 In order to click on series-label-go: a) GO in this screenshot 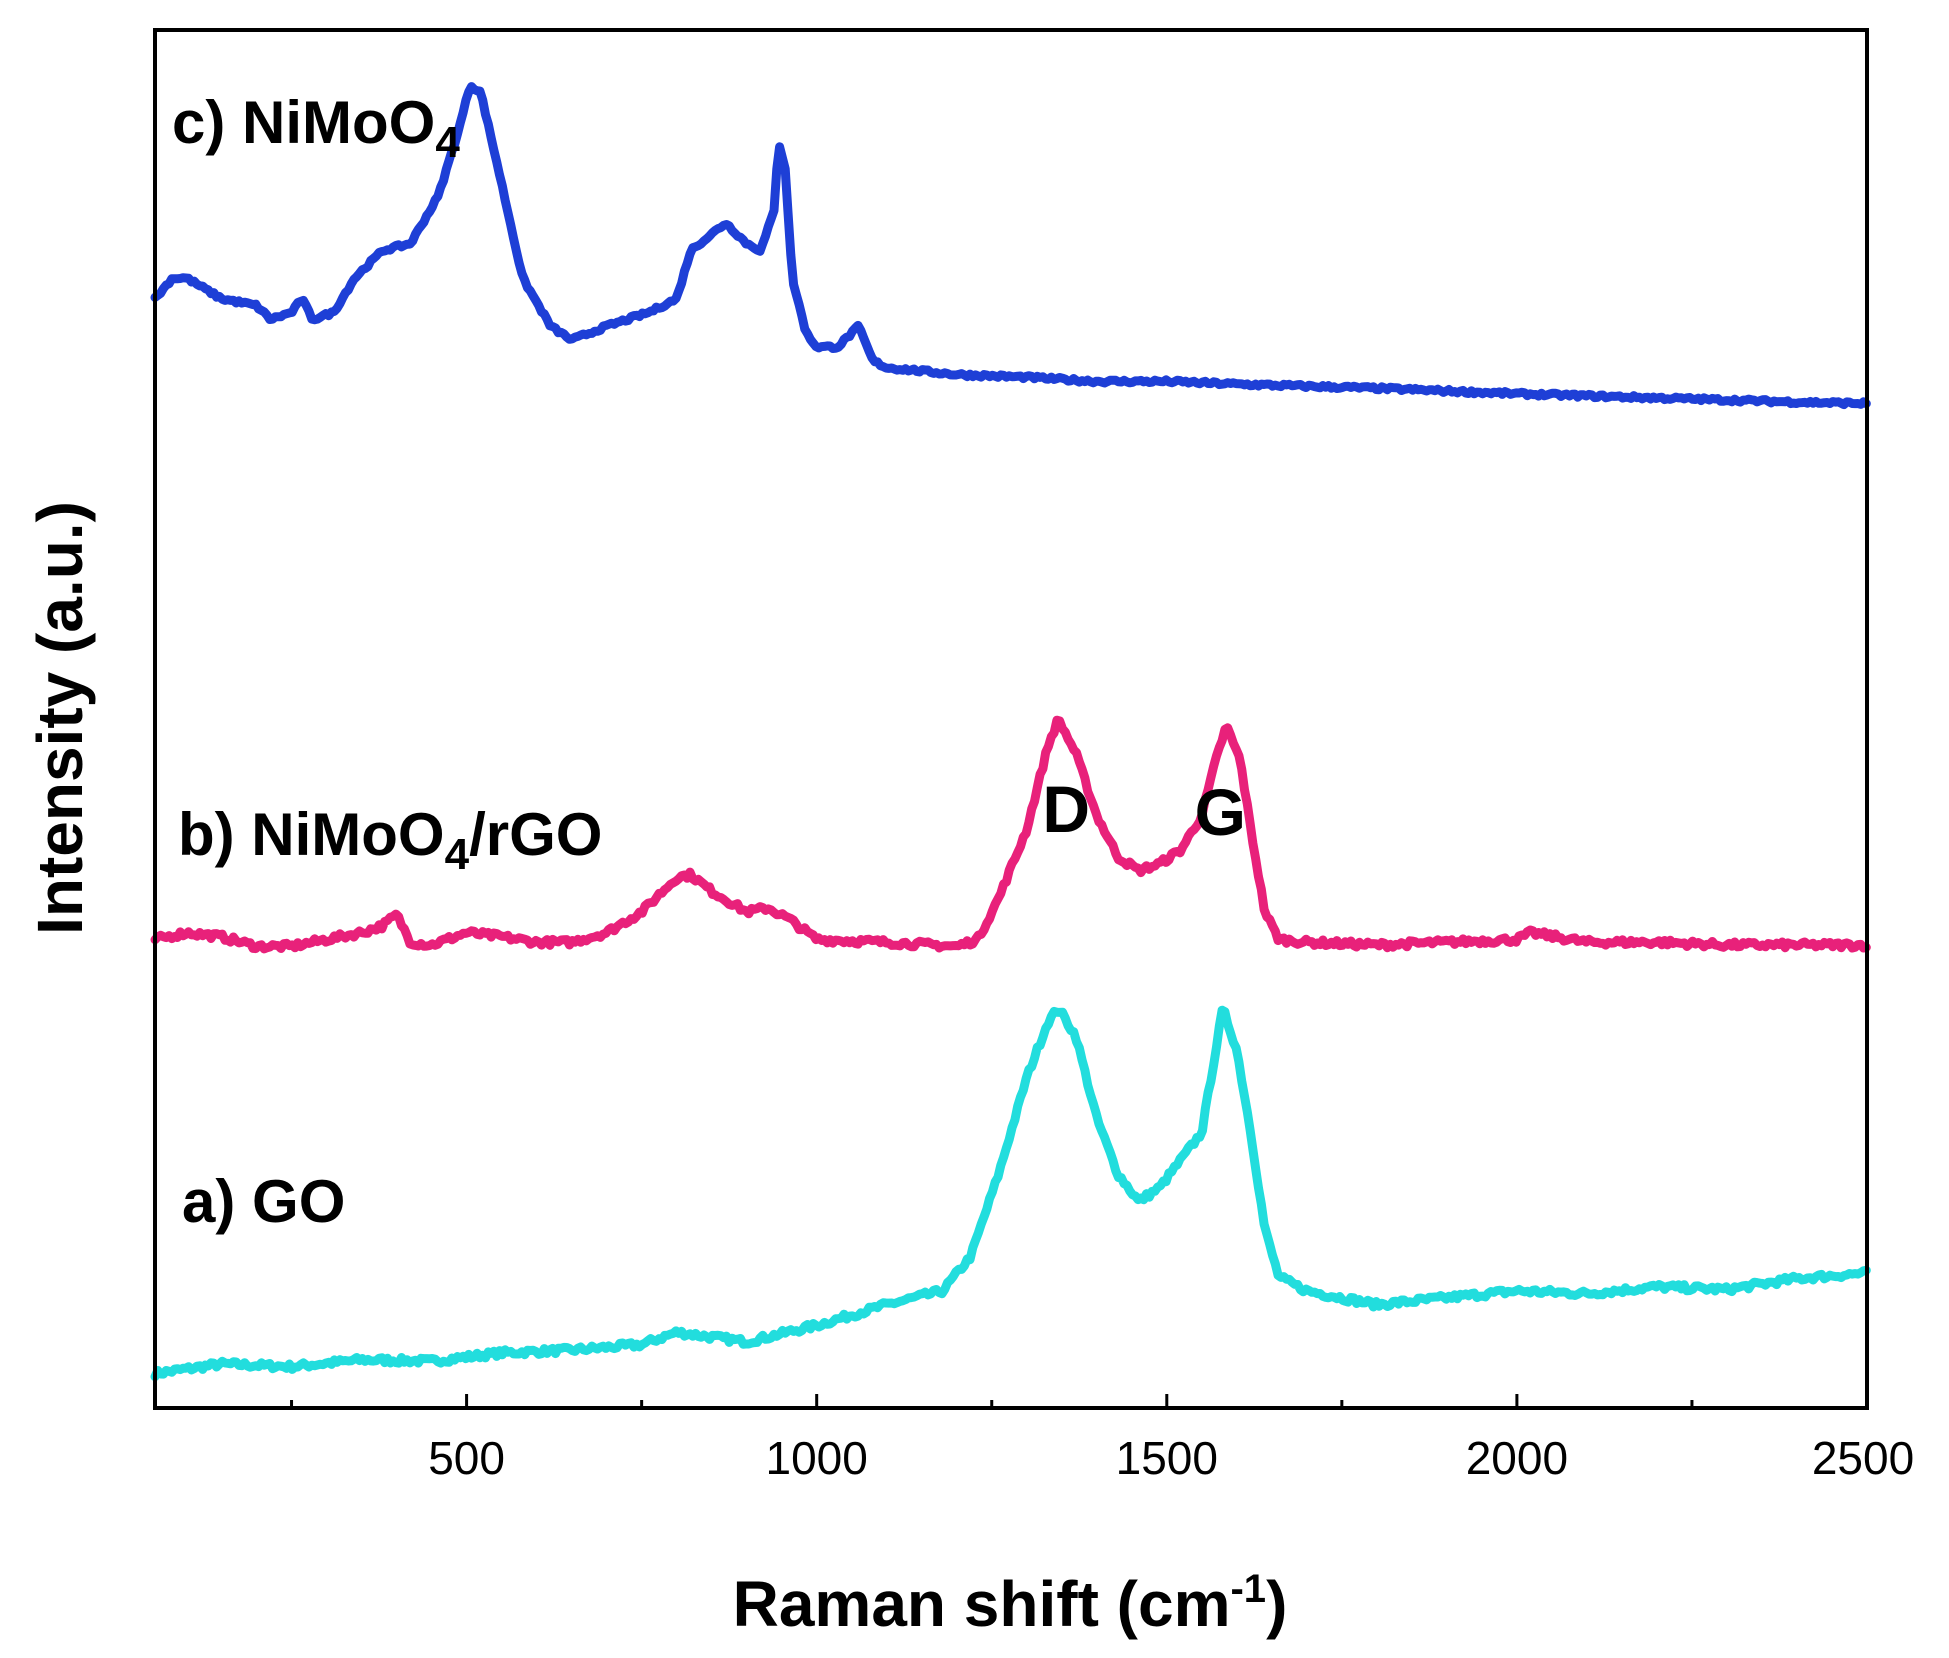, I will do `click(263, 1201)`.